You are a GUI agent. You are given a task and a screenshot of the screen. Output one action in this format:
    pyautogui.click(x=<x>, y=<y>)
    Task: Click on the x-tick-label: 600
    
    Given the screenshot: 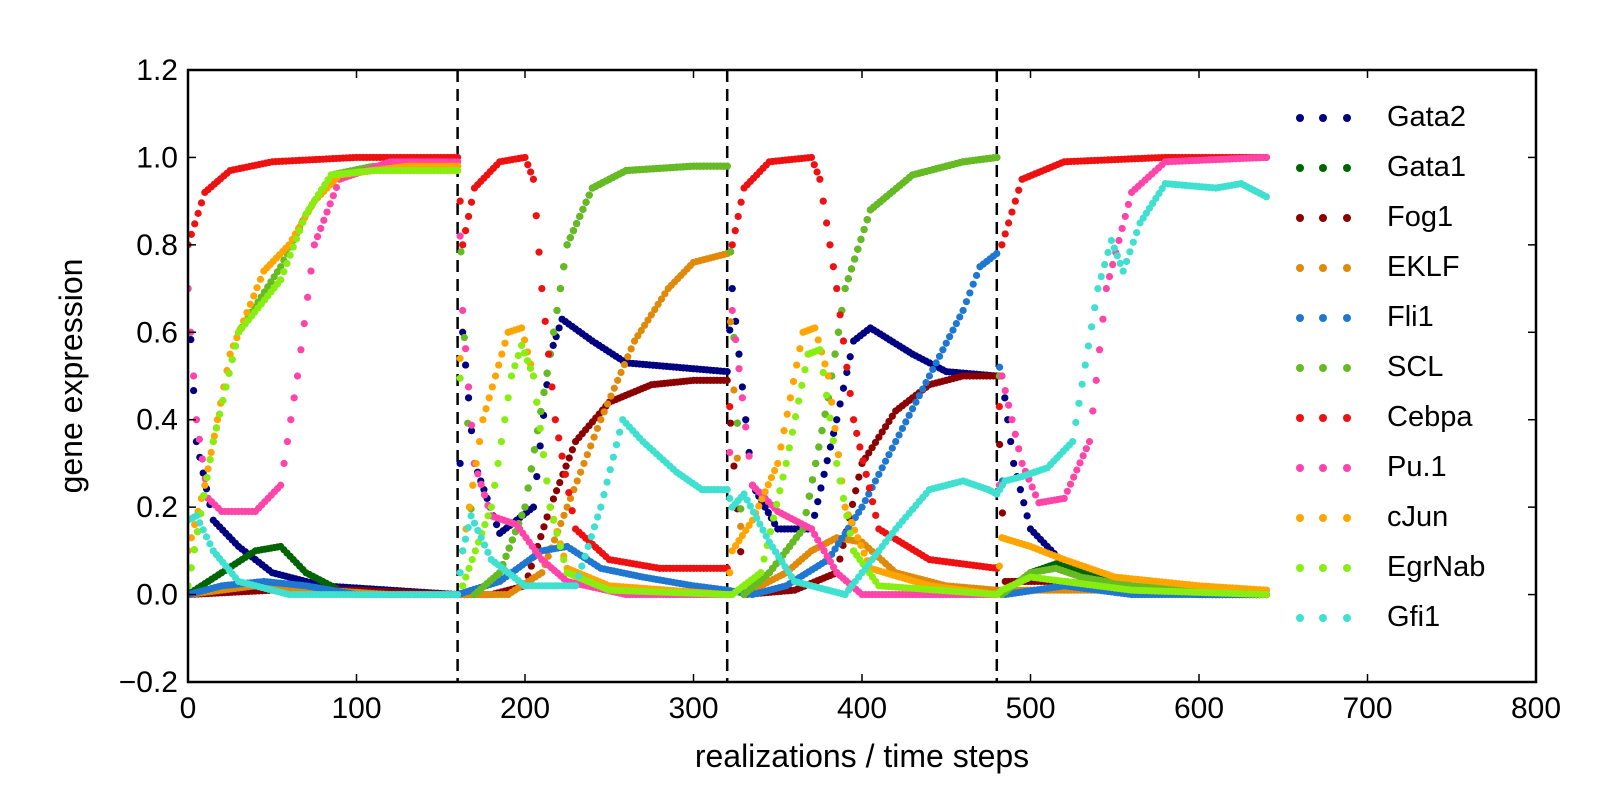 What is the action you would take?
    pyautogui.click(x=1199, y=708)
    